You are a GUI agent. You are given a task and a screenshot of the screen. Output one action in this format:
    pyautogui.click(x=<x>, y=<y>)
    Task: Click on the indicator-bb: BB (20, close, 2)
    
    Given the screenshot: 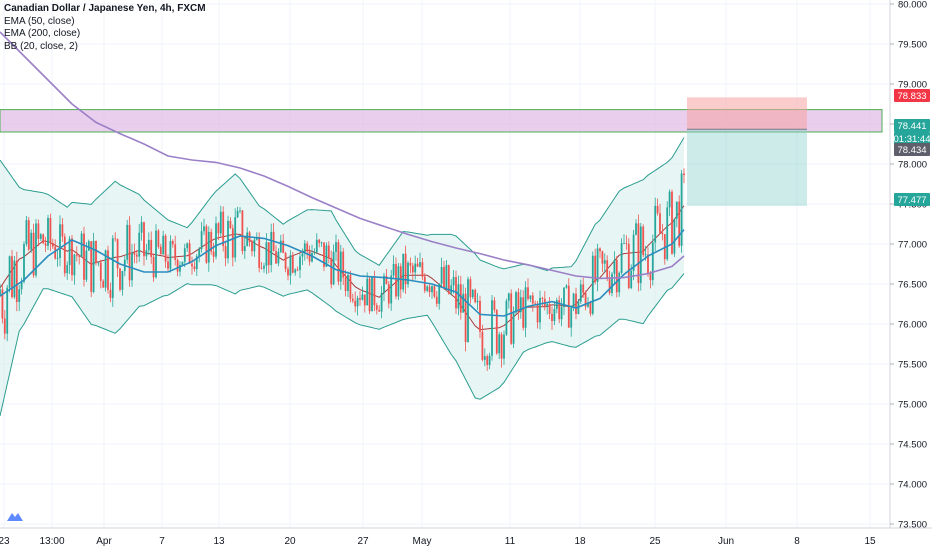 What is the action you would take?
    pyautogui.click(x=41, y=46)
    